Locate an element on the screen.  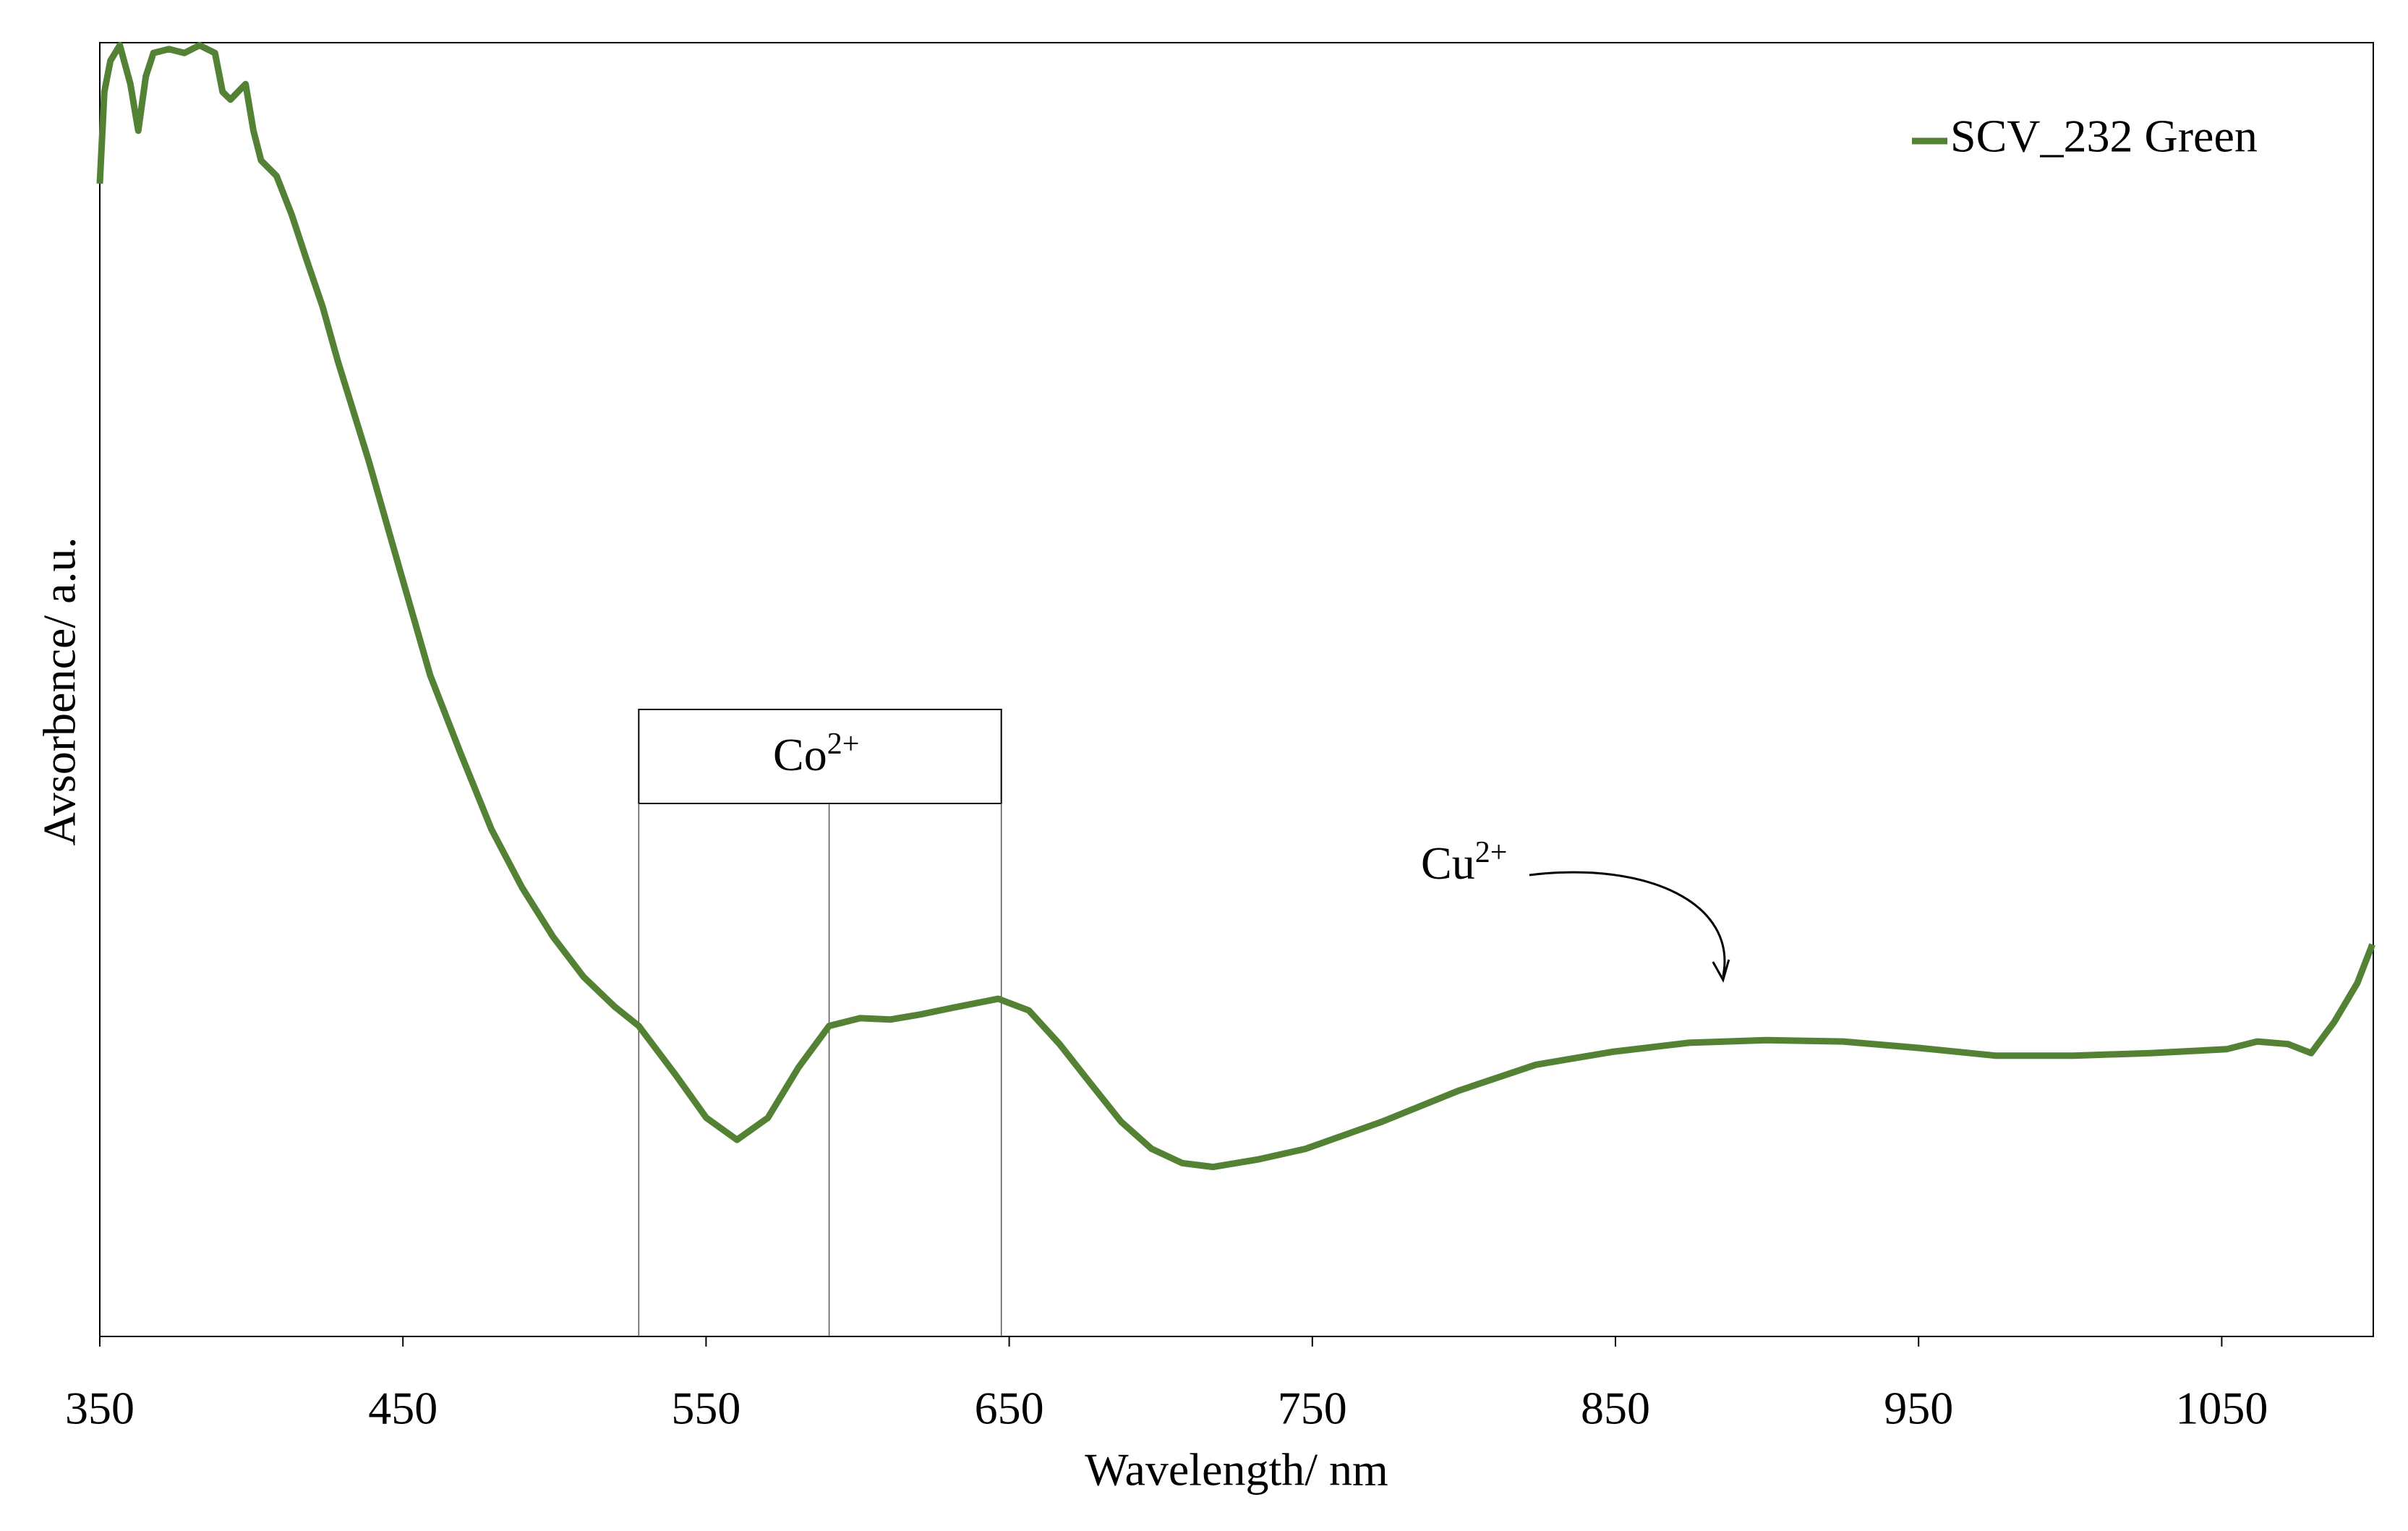
x-axis-title: Wavelength/ nm is located at coordinates (1236, 1470).